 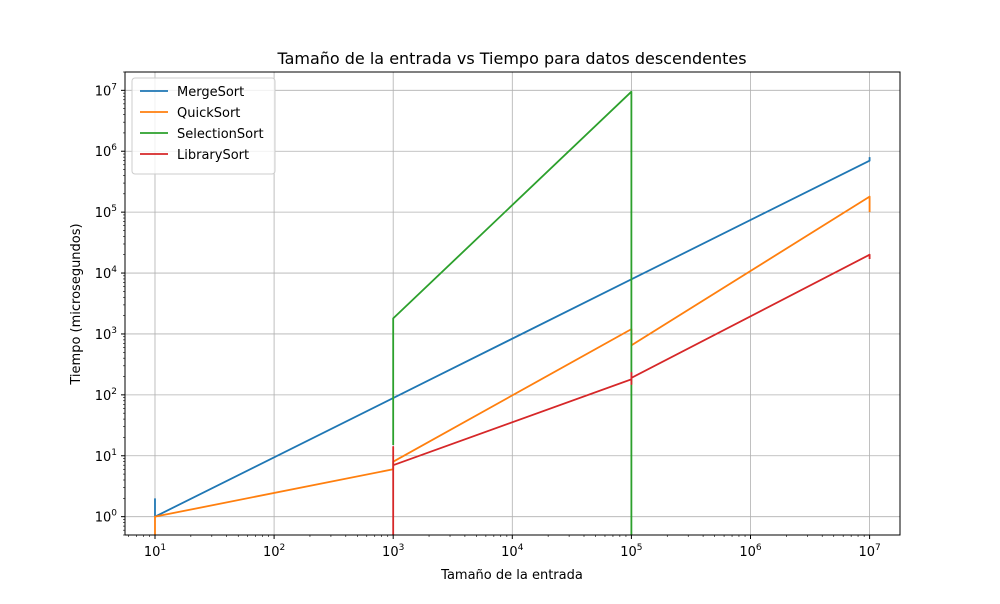 I want to click on y-tick-label: 10⁵, so click(x=106, y=212).